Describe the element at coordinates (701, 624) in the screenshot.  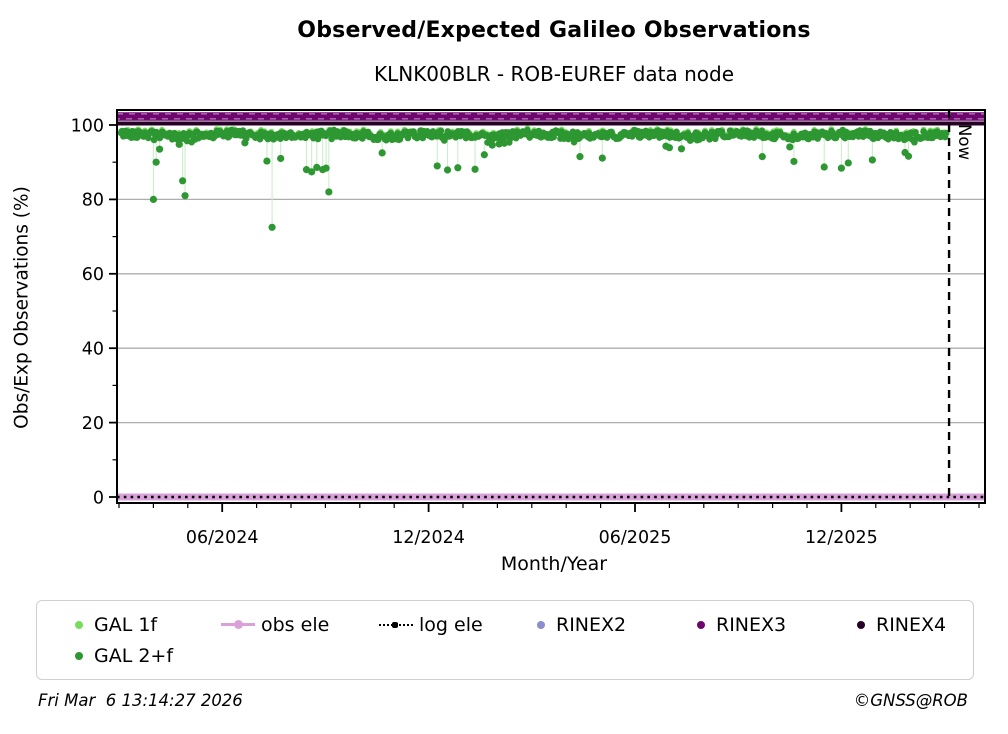
I see `rinex3-dot-icon` at that location.